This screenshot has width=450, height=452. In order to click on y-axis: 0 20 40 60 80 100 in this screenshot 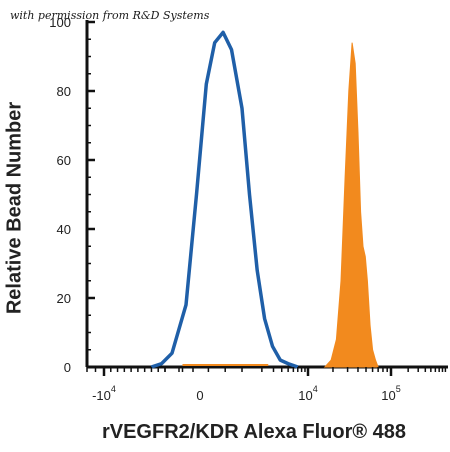, I will do `click(72, 195)`.